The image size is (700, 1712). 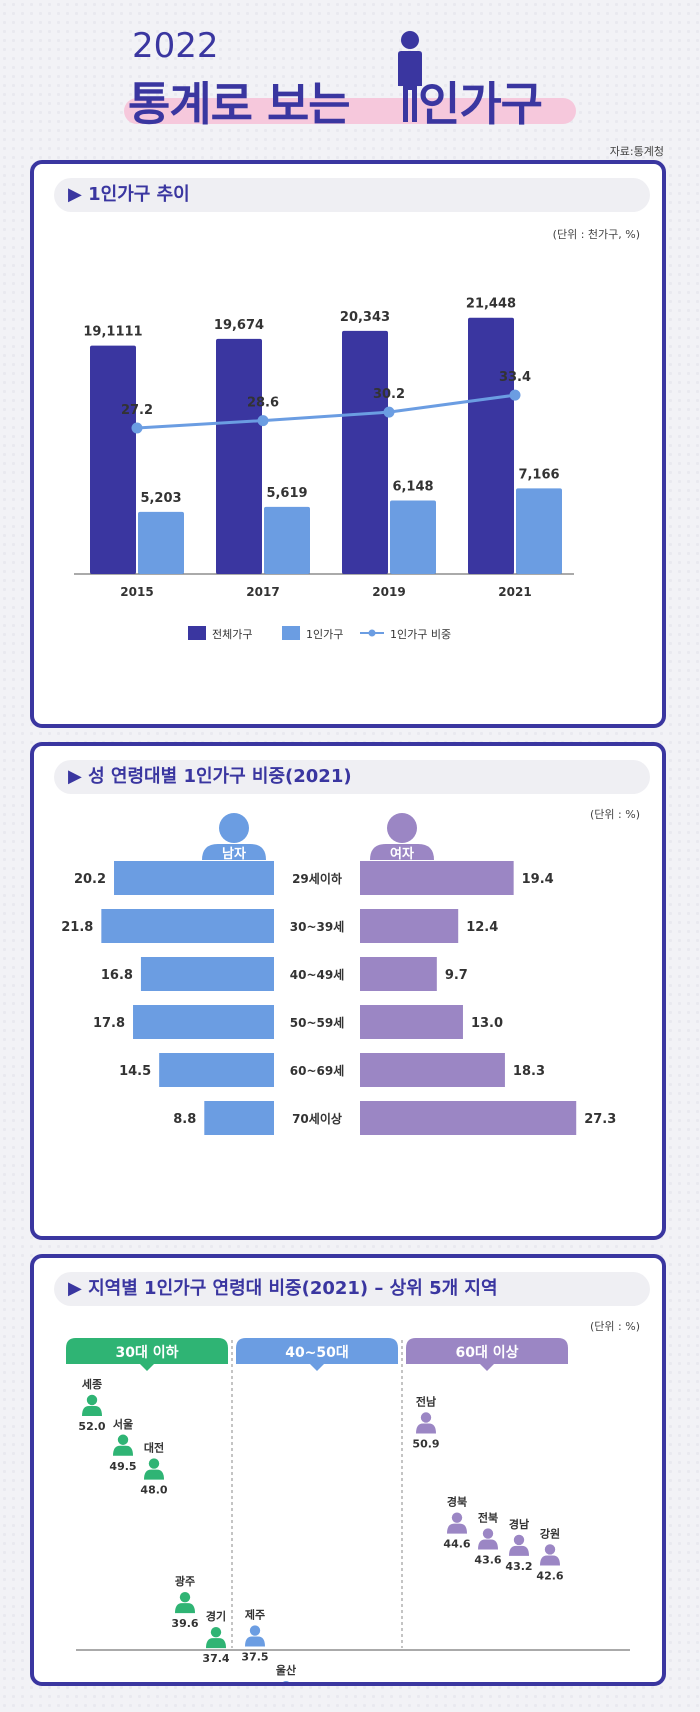 What do you see at coordinates (487, 1560) in the screenshot?
I see `value-2-2: 43.6` at bounding box center [487, 1560].